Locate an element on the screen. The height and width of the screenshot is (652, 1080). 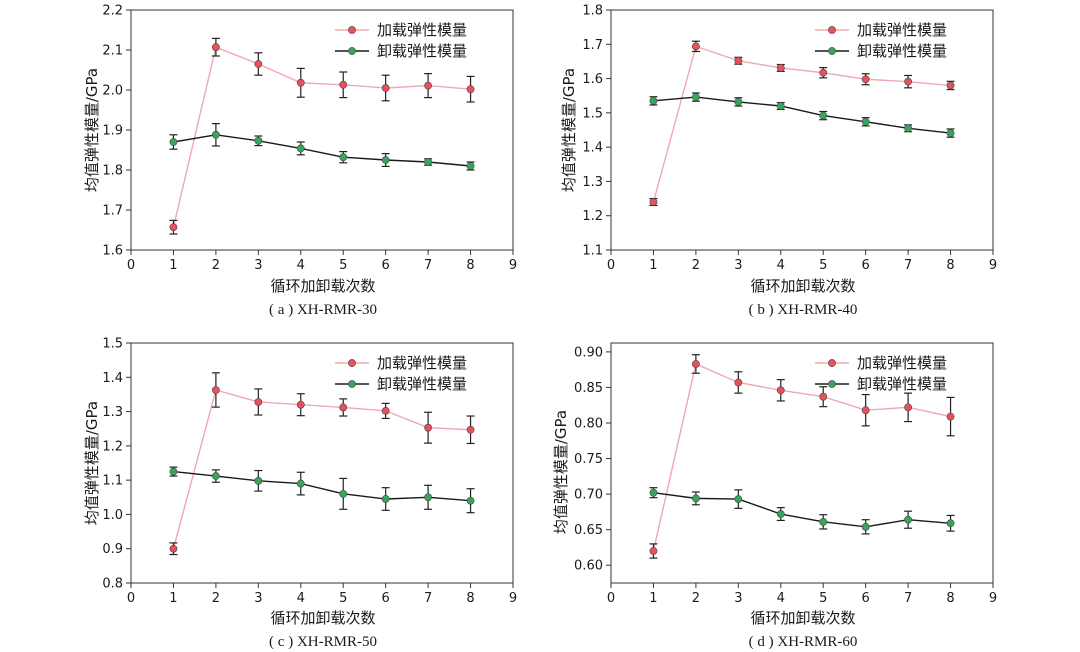
panel-d-legend-unloading-marker is located at coordinates (832, 384).